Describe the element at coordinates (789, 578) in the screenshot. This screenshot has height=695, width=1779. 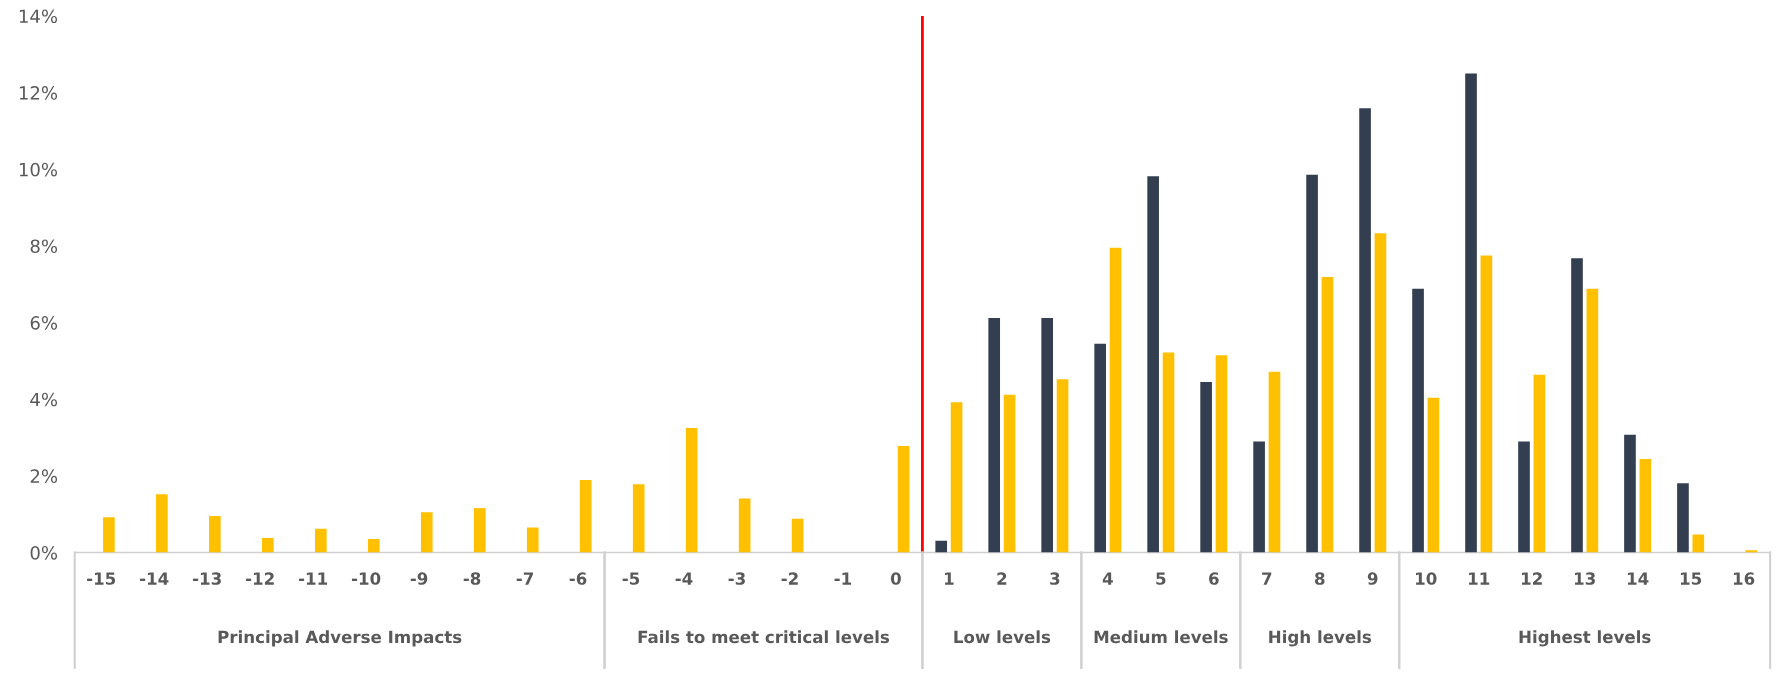
I see `x-tick-label: -2` at that location.